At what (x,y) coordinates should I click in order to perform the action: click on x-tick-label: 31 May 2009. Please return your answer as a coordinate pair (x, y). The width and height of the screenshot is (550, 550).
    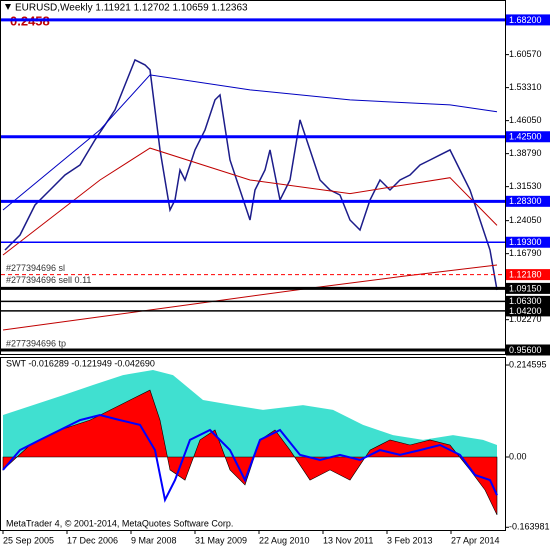
    Looking at the image, I should click on (221, 540).